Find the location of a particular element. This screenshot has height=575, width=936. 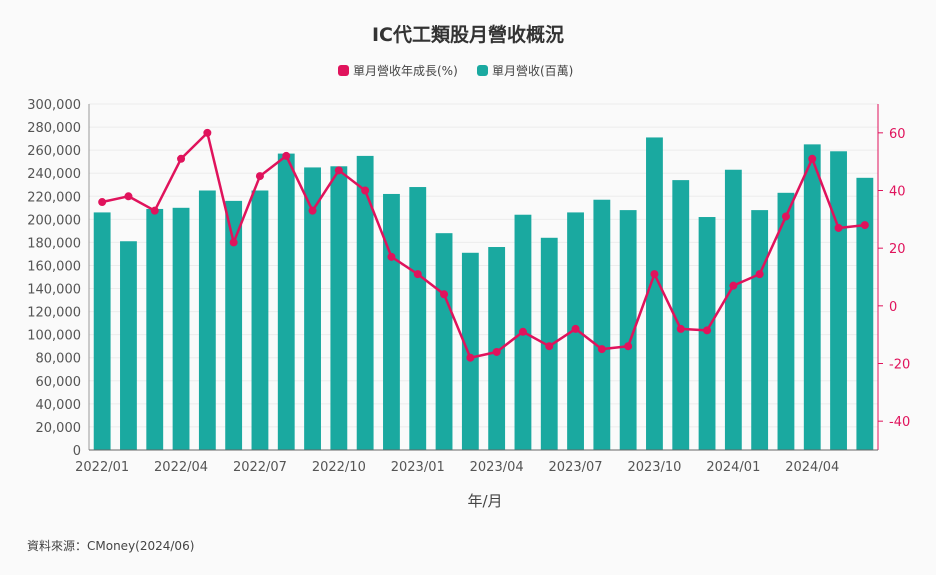

legend: 單月營收年成長(%) 單月營收(百萬) is located at coordinates (455, 71).